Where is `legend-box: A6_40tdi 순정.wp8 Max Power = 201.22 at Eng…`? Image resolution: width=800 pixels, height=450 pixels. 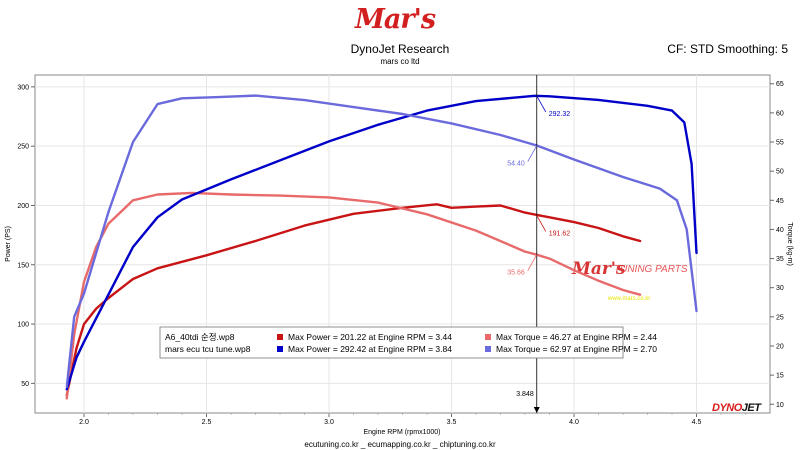 legend-box: A6_40tdi 순정.wp8 Max Power = 201.22 at Eng… is located at coordinates (408, 342).